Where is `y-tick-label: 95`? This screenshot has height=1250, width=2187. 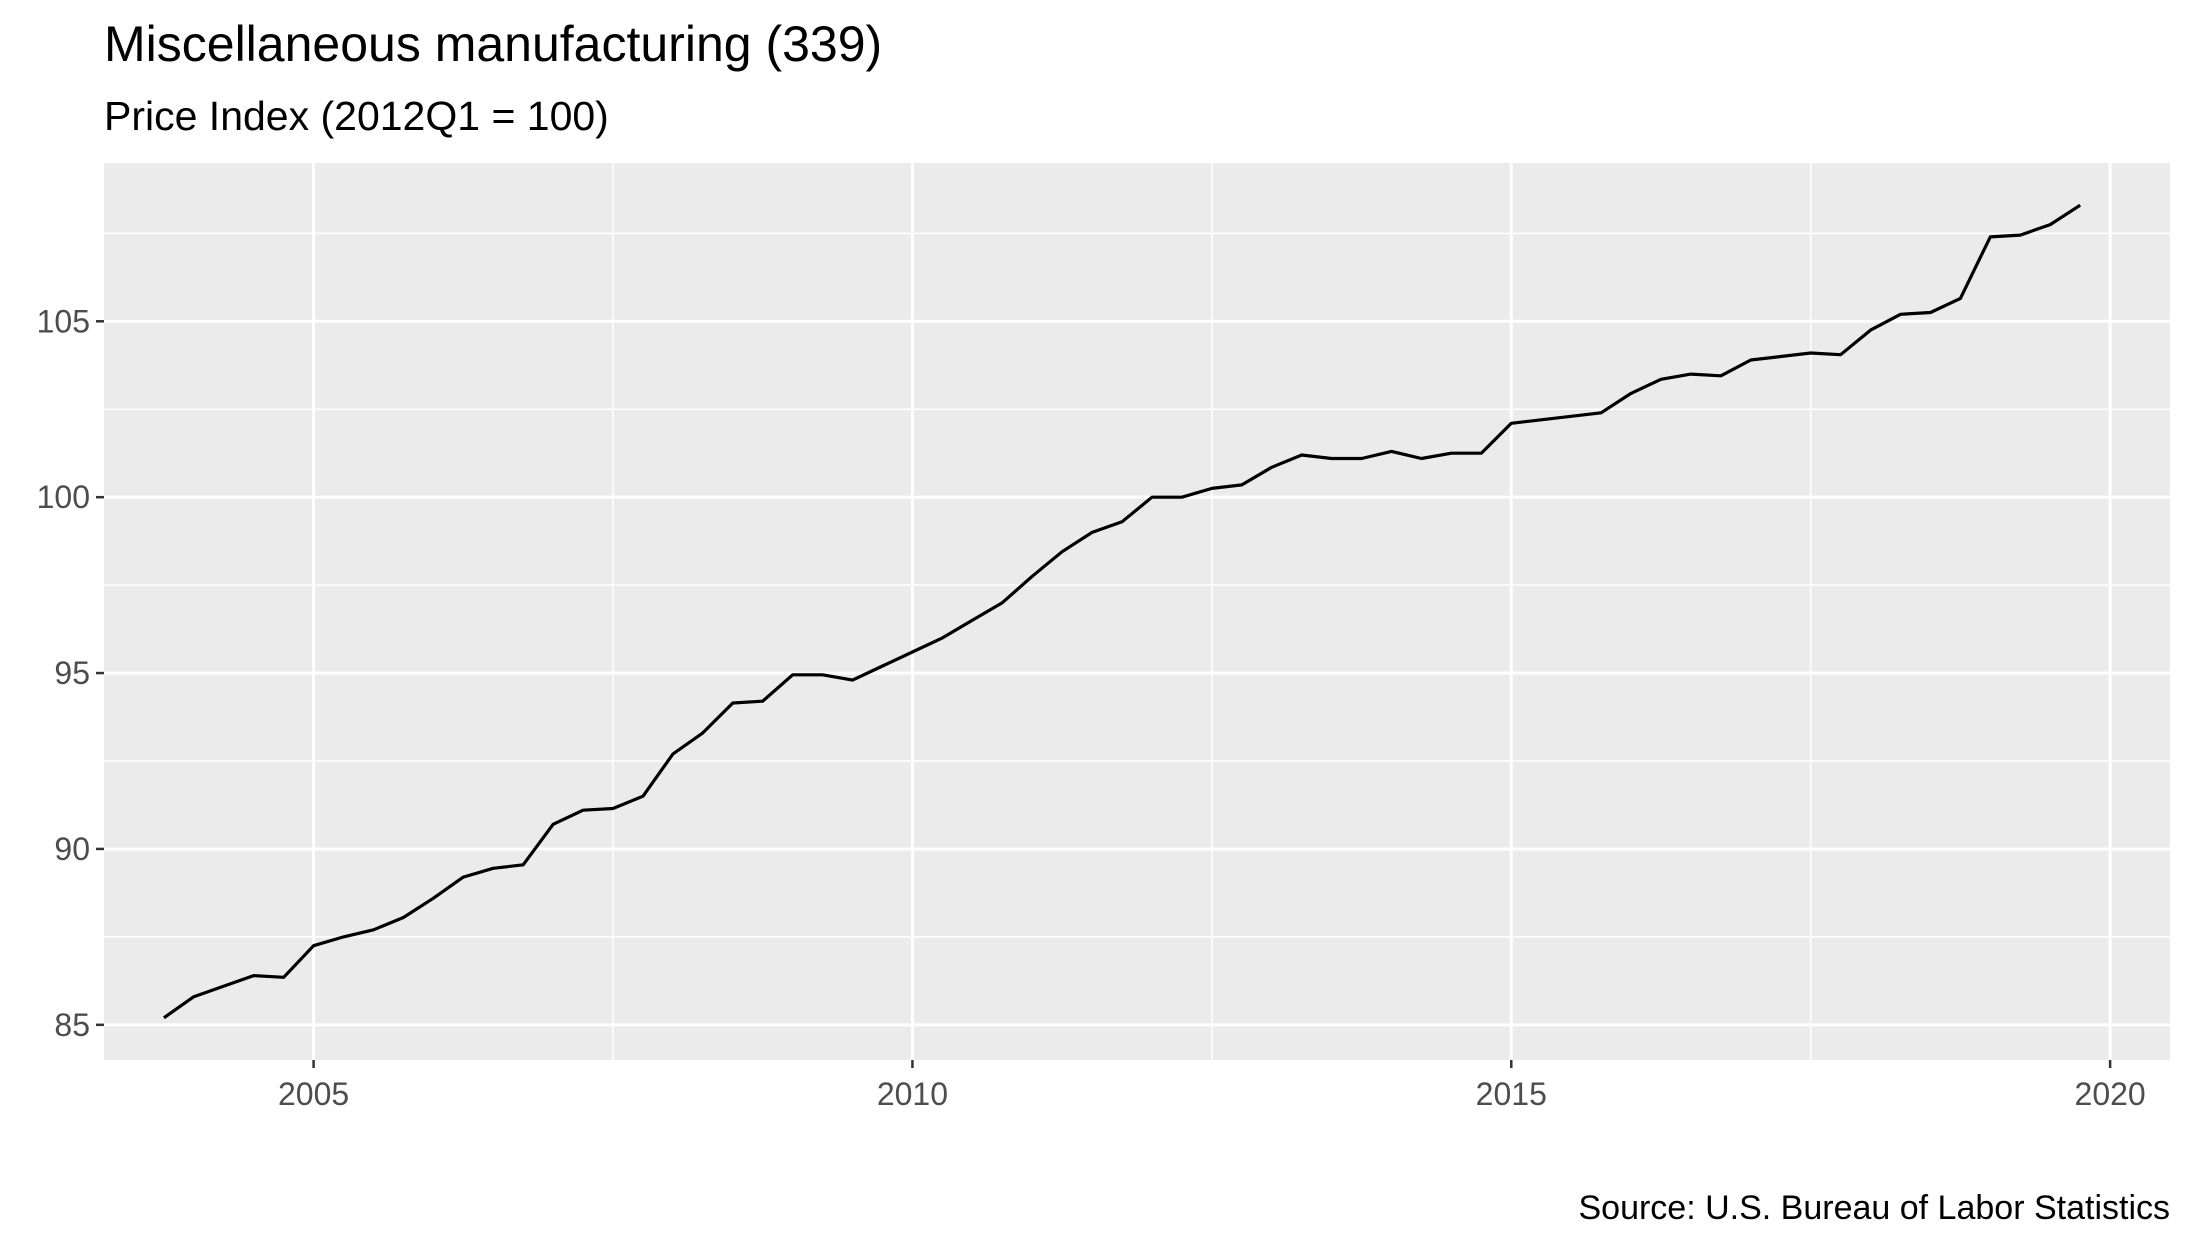
y-tick-label: 95 is located at coordinates (72, 673).